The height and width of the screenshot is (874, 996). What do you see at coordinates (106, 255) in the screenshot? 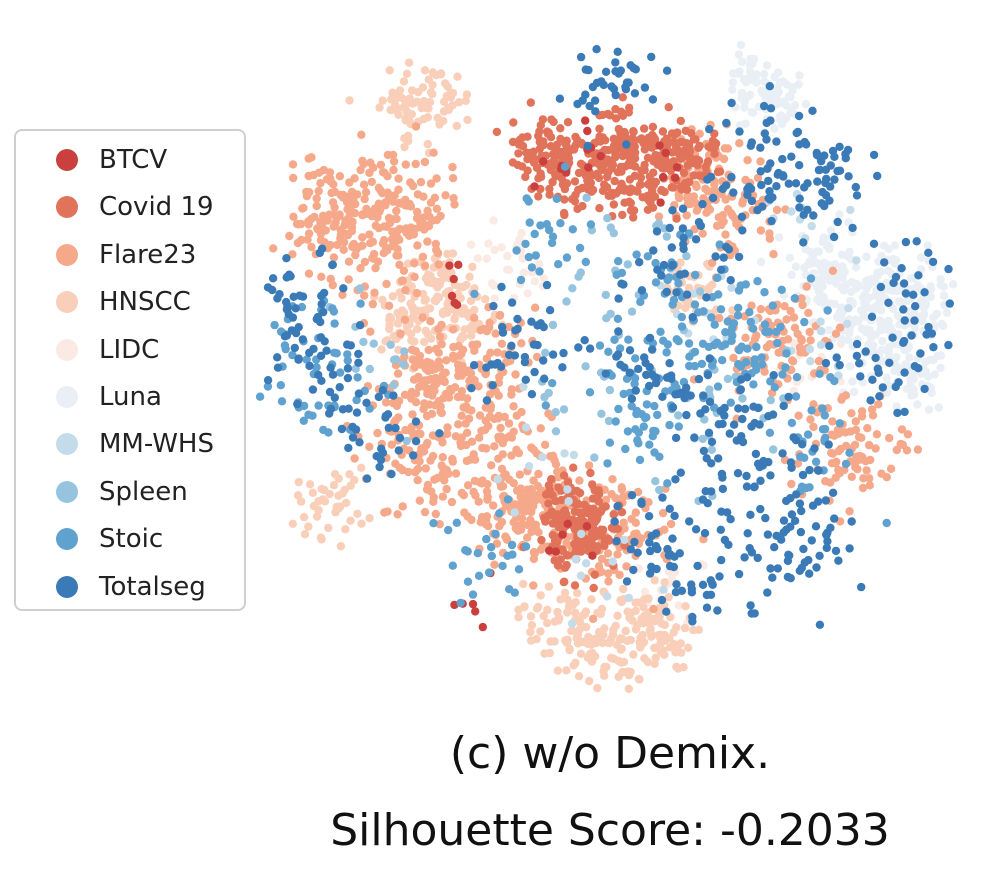
I see `legend-item: Flare23` at bounding box center [106, 255].